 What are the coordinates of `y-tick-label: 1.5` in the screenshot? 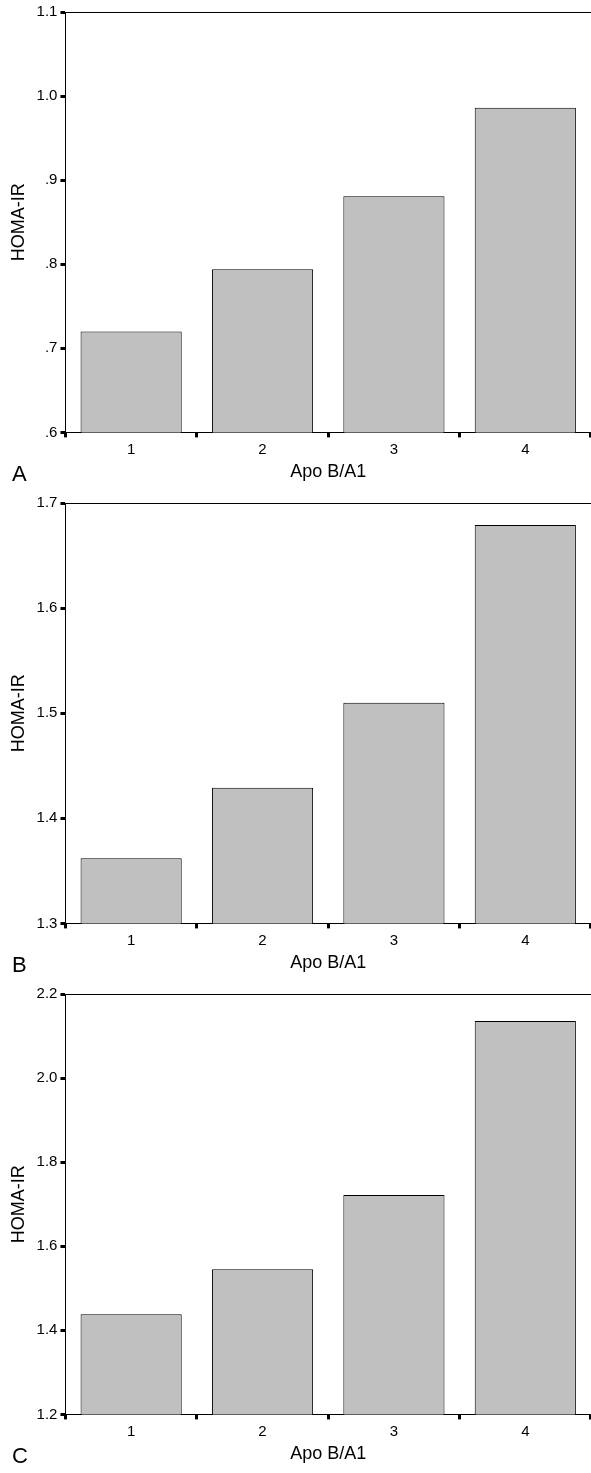 It's located at (47, 712).